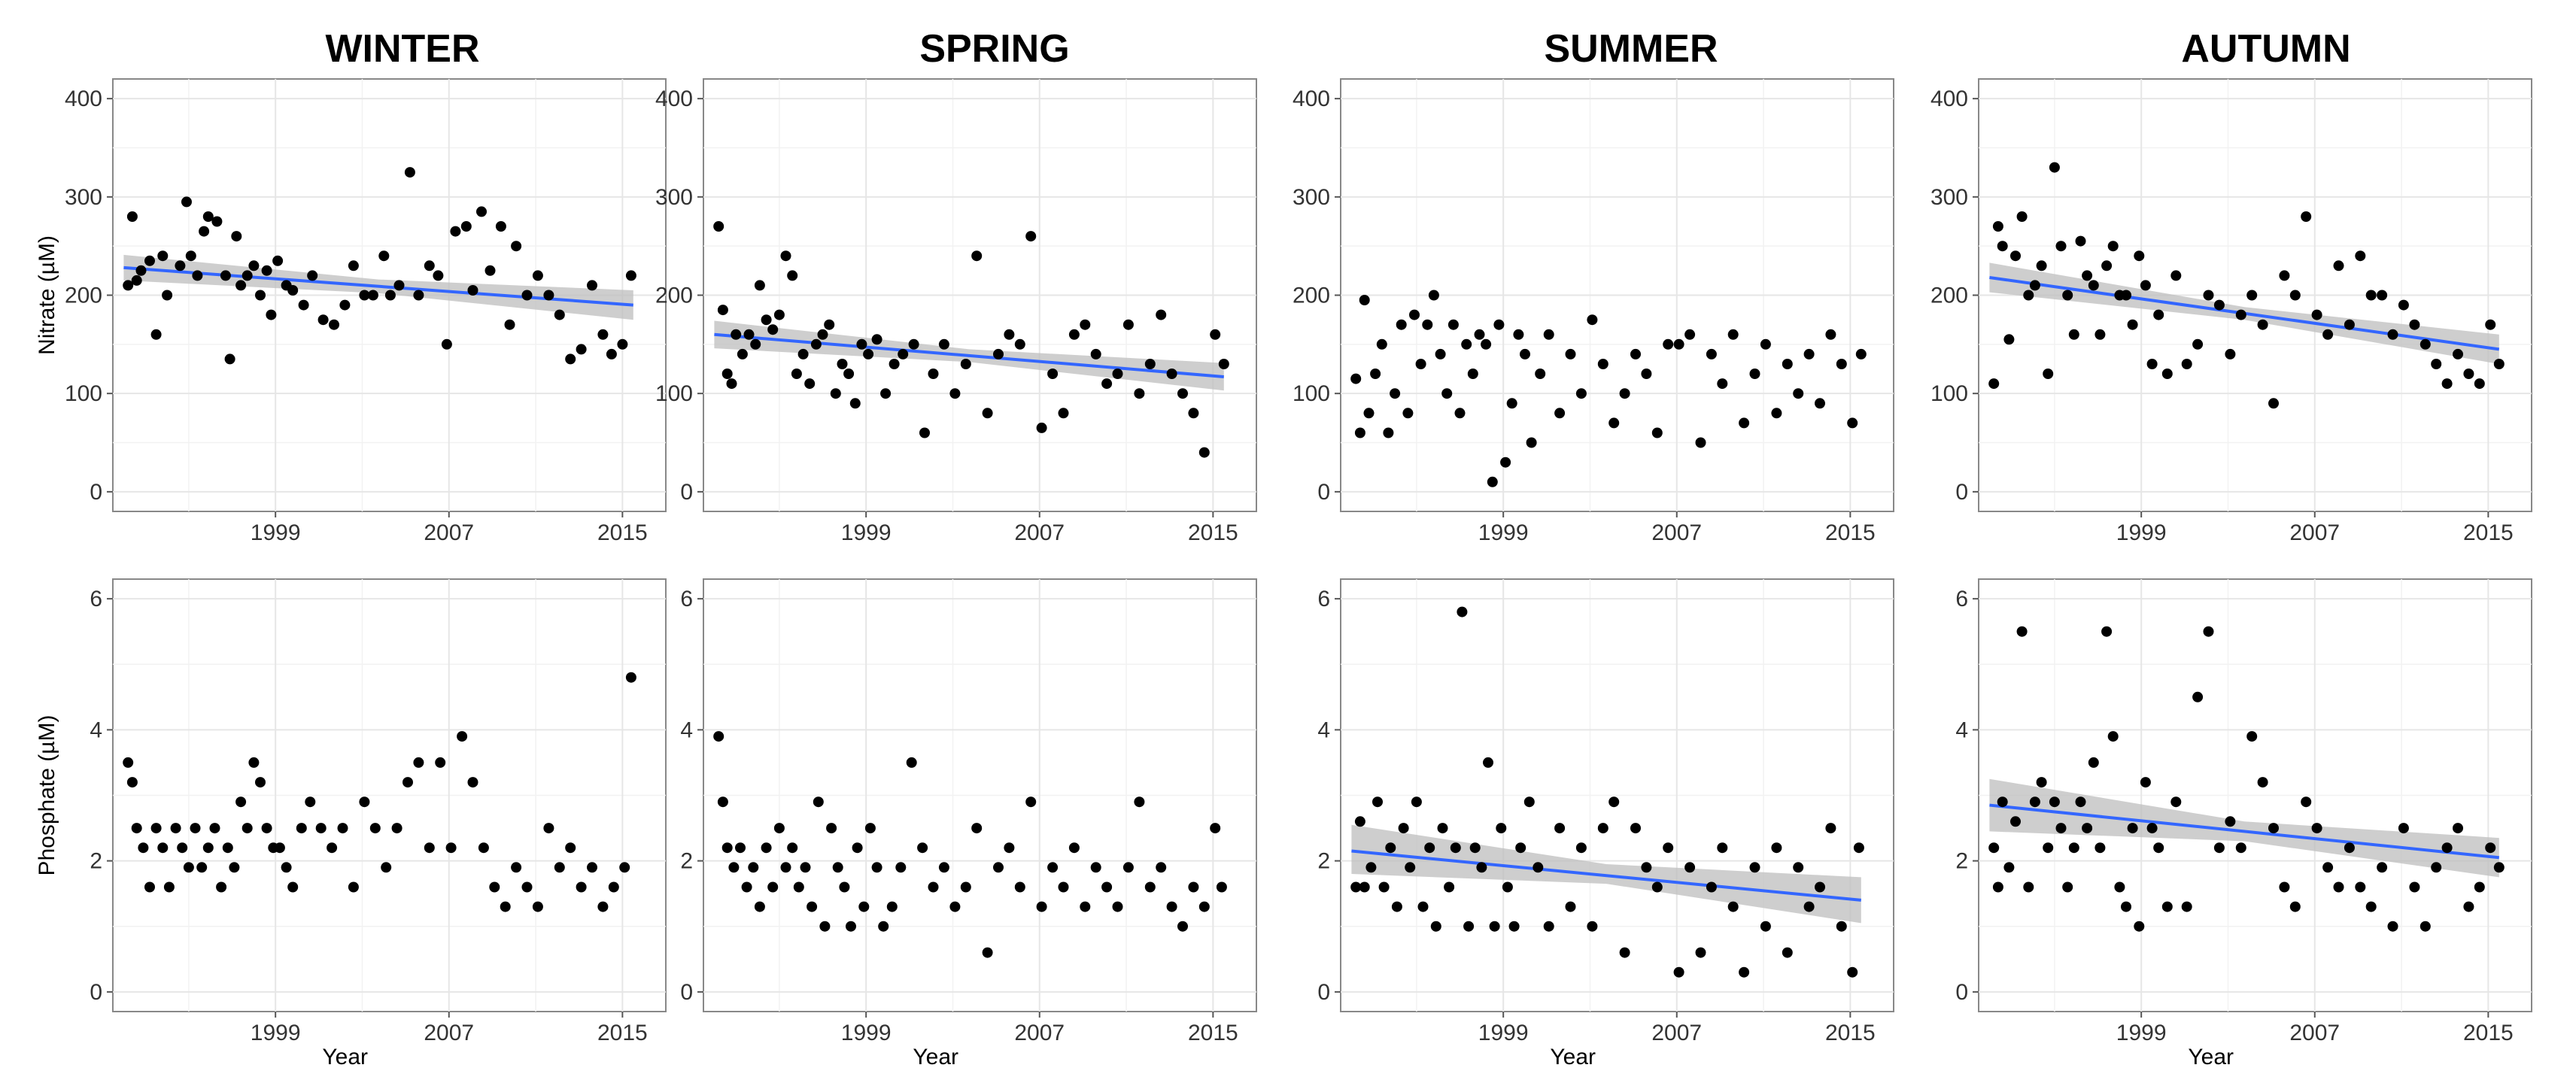 The height and width of the screenshot is (1080, 2576). What do you see at coordinates (867, 1033) in the screenshot?
I see `phosphate-spring-xtick-label: 1999` at bounding box center [867, 1033].